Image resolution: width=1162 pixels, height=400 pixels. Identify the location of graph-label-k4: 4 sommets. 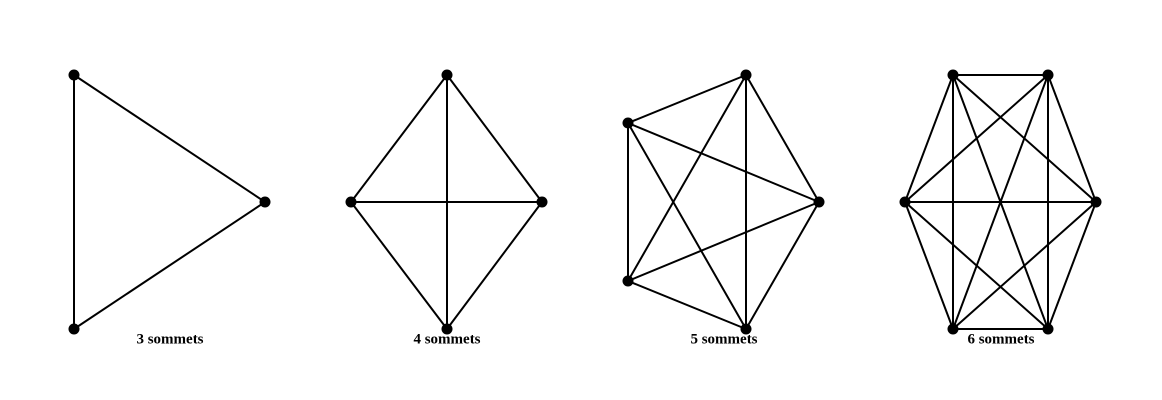
(446, 339).